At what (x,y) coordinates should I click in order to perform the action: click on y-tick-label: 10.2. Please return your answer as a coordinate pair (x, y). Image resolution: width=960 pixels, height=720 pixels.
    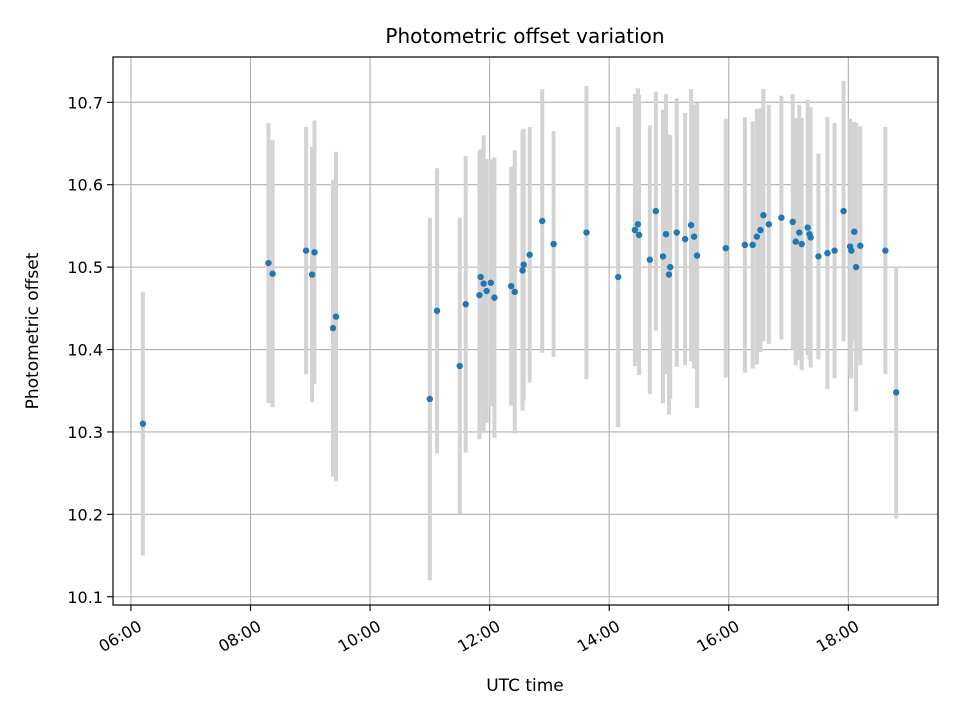
    Looking at the image, I should click on (85, 514).